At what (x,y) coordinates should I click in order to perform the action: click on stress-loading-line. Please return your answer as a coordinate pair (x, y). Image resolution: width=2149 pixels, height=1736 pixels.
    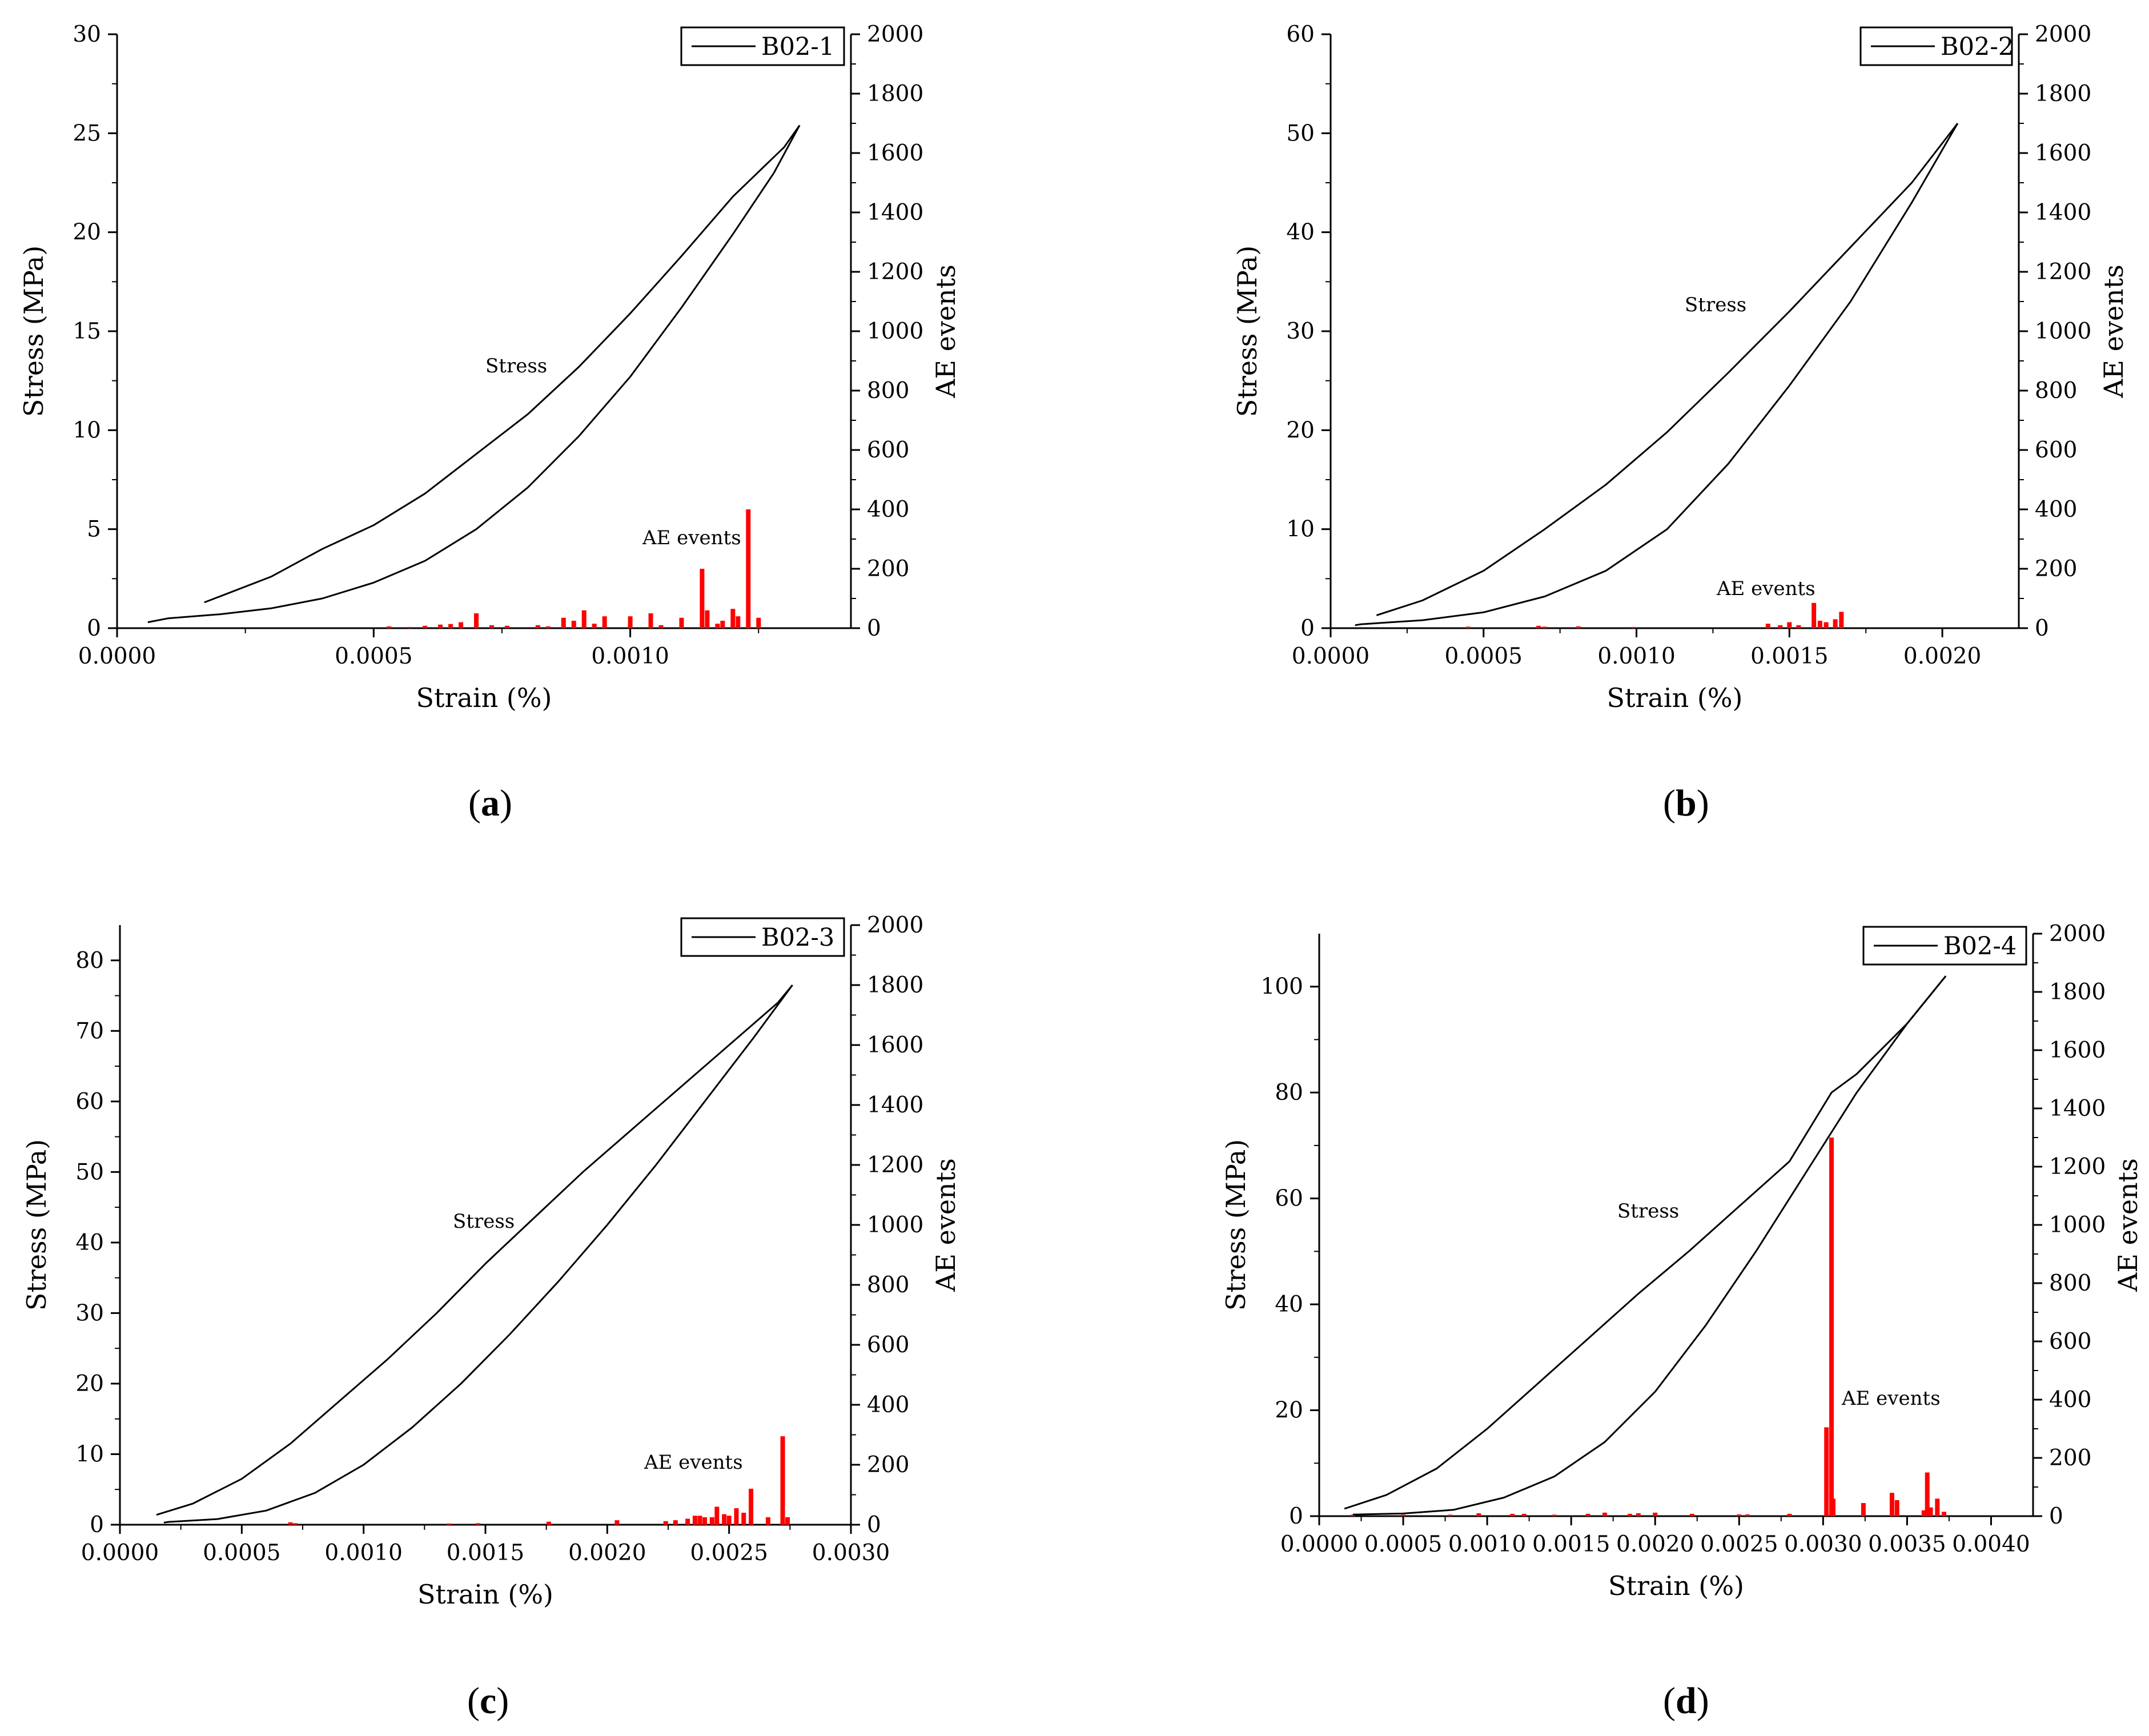
    Looking at the image, I should click on (502, 364).